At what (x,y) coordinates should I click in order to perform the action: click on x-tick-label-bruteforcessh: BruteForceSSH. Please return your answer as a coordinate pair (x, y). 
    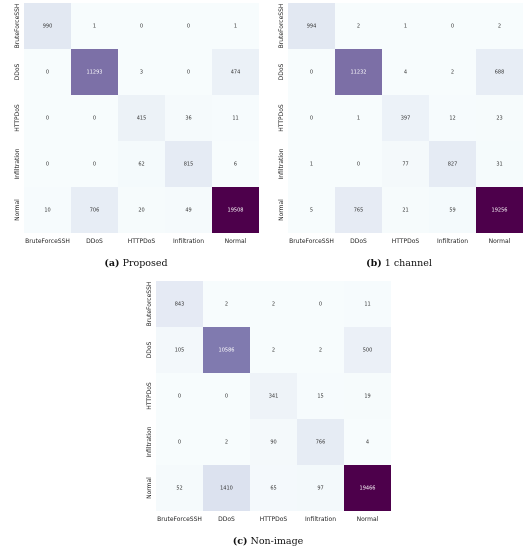
    Looking at the image, I should click on (311, 241).